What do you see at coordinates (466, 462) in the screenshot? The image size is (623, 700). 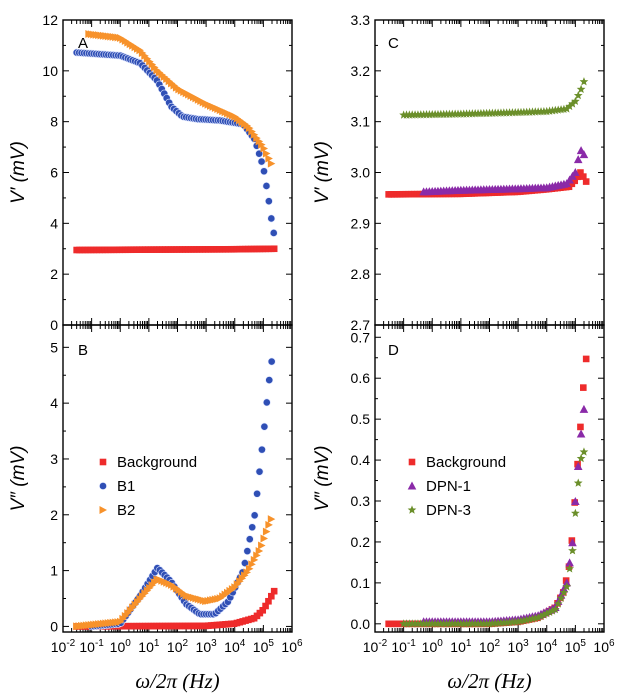 I see `legend-label: Background` at bounding box center [466, 462].